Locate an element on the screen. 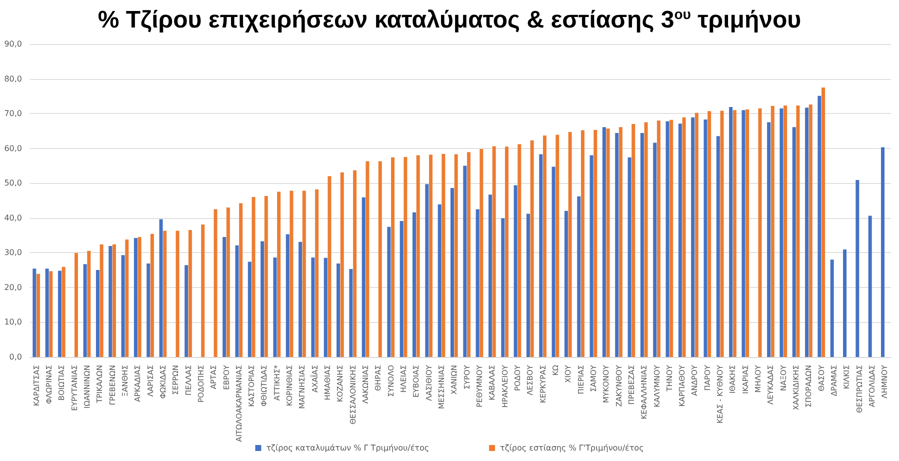 This screenshot has height=461, width=899. y-tick-label: 60,0 is located at coordinates (13, 148).